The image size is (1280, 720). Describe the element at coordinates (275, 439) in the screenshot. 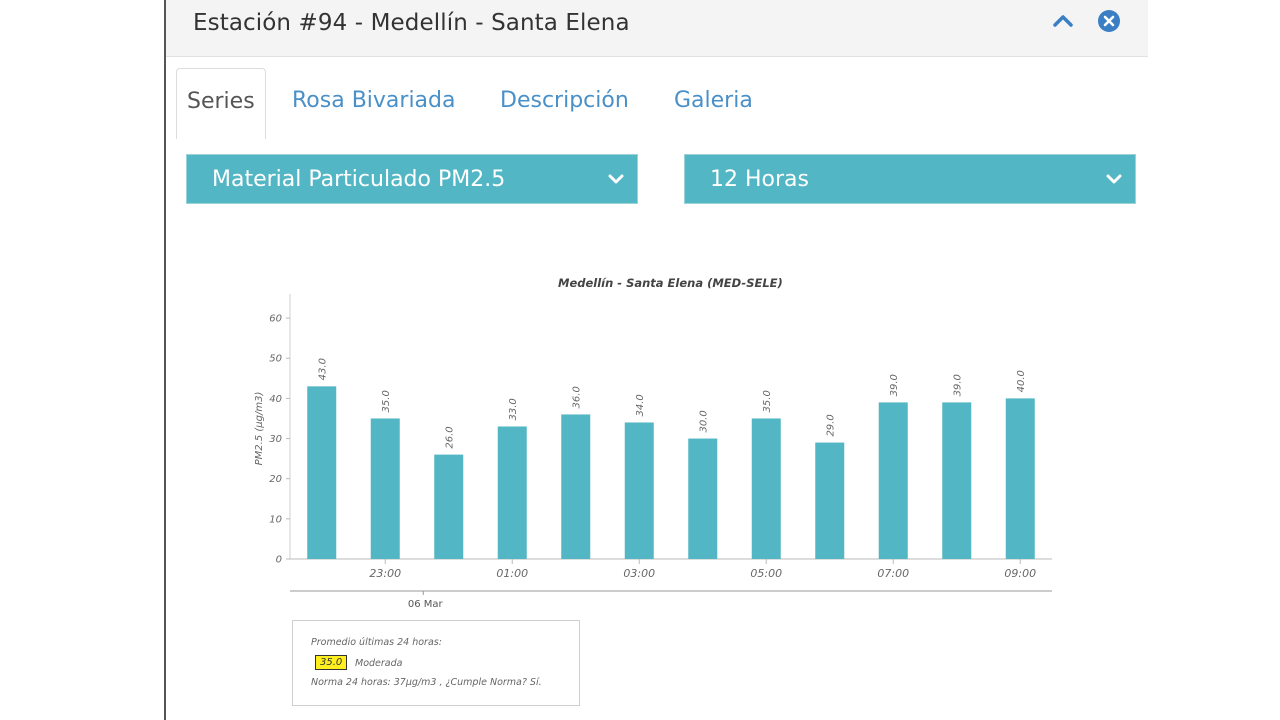

I see `y-tick-label: 30` at that location.